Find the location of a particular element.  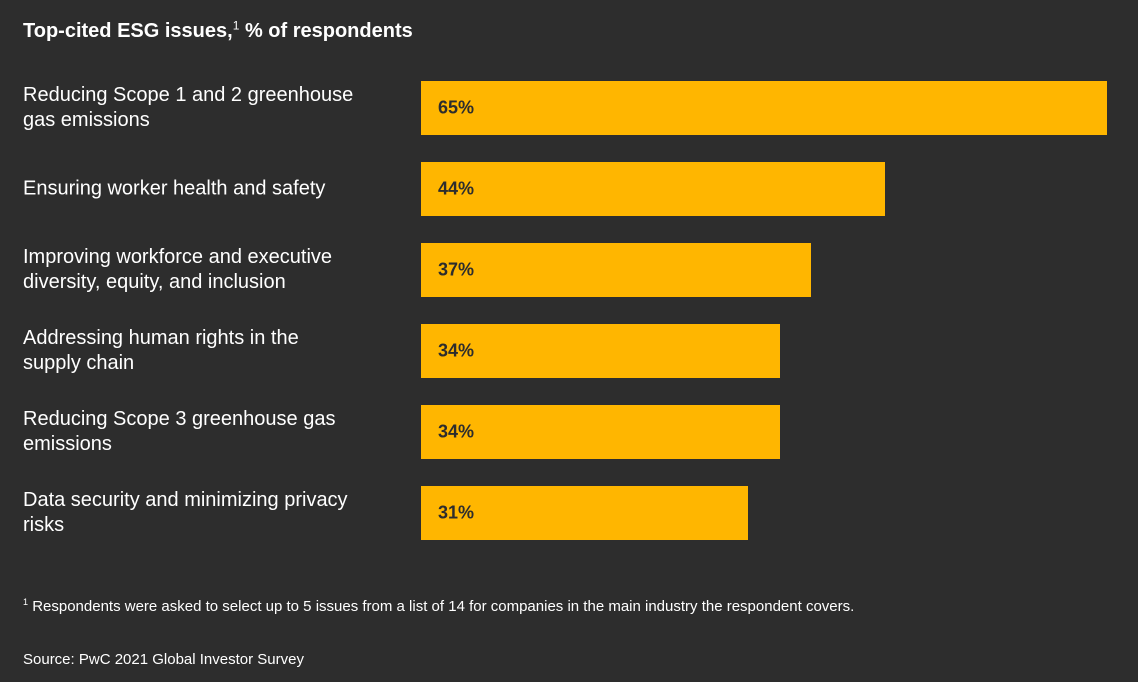

title-unit: % of respondents is located at coordinates (328, 31).